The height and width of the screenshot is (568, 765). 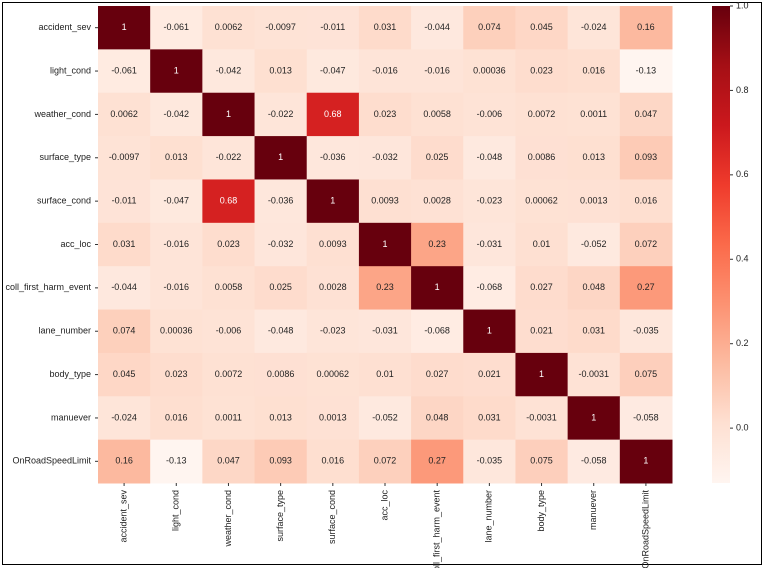 I want to click on x-tick-label: manuever, so click(x=593, y=510).